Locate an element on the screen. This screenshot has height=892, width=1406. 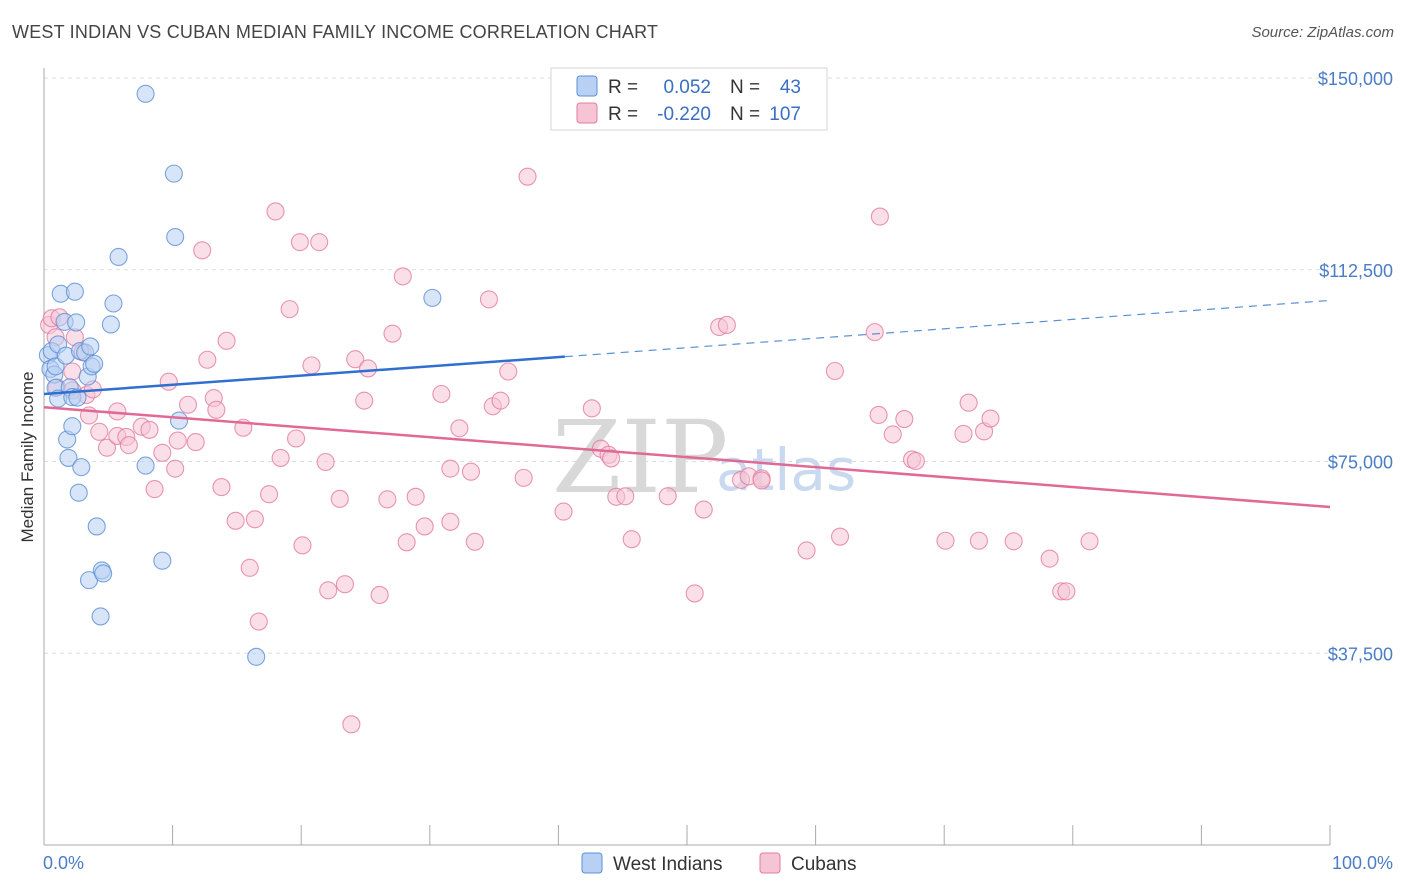
source-label: Source: ZipAtlas.com is located at coordinates (1322, 32).